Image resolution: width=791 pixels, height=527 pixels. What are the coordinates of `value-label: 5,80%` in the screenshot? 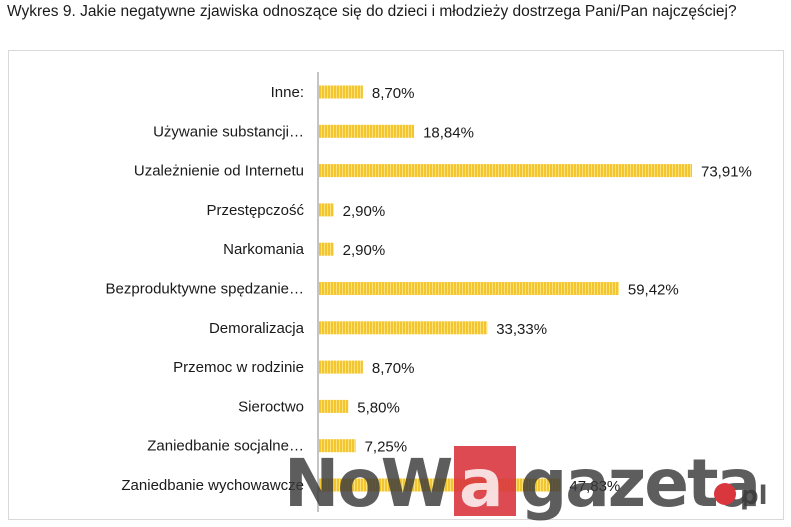 It's located at (378, 407).